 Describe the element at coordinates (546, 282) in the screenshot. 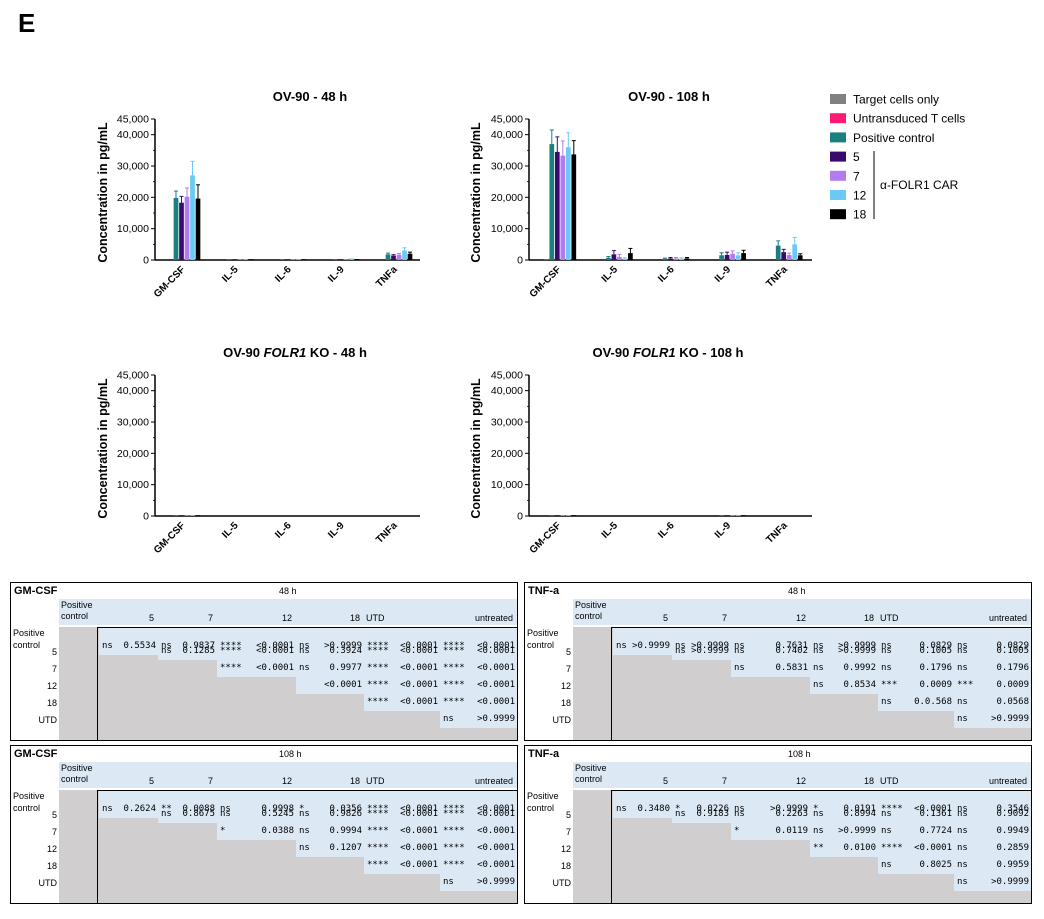

I see `x-tick-label: GM-CSF` at that location.